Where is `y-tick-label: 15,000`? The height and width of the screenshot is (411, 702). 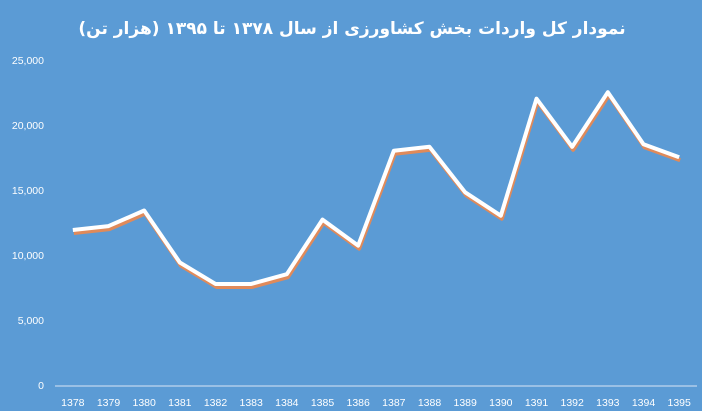
y-tick-label: 15,000 is located at coordinates (28, 191).